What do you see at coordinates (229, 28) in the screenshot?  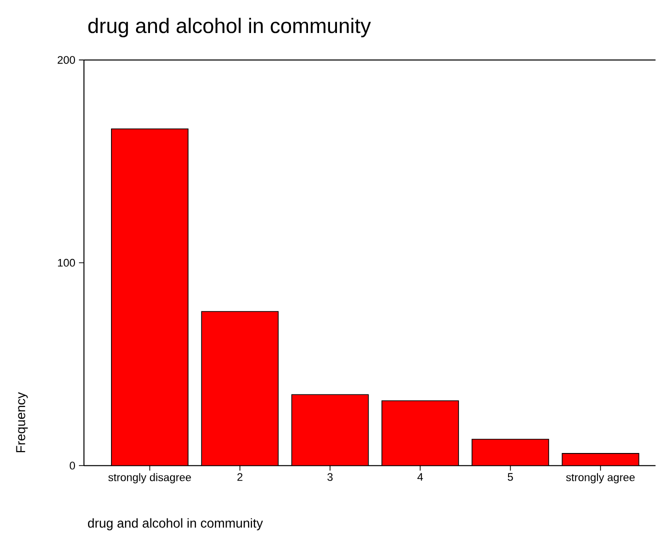 I see `chart-title: drug and alcohol in community` at bounding box center [229, 28].